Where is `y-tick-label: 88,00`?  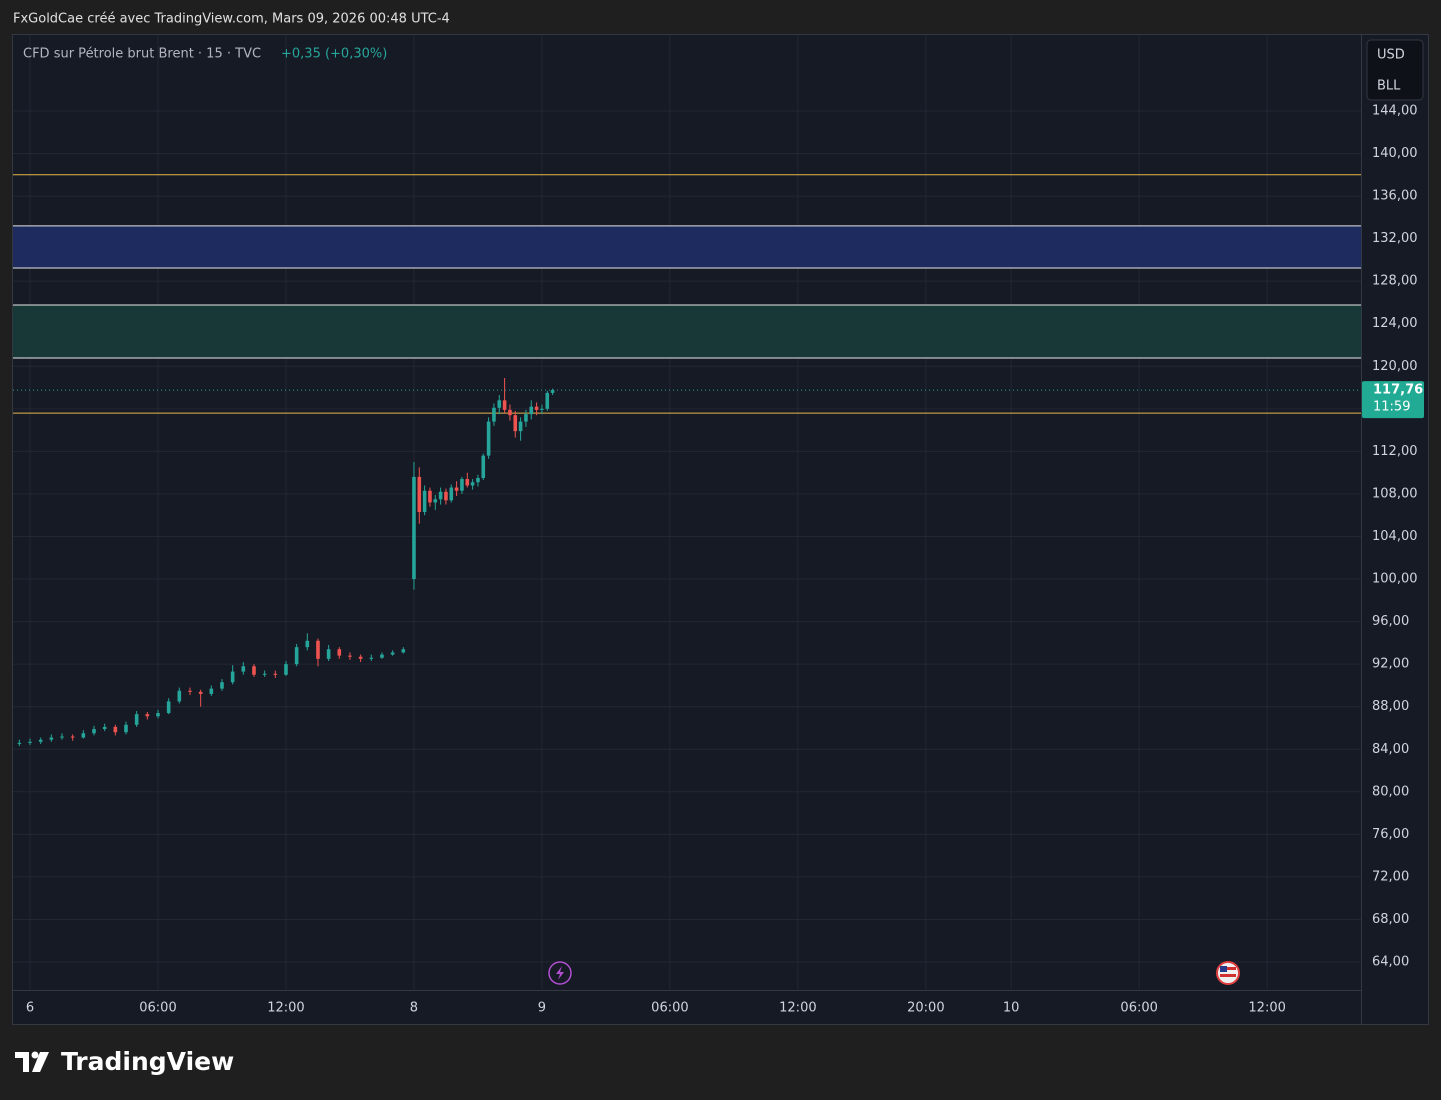 y-tick-label: 88,00 is located at coordinates (1390, 706).